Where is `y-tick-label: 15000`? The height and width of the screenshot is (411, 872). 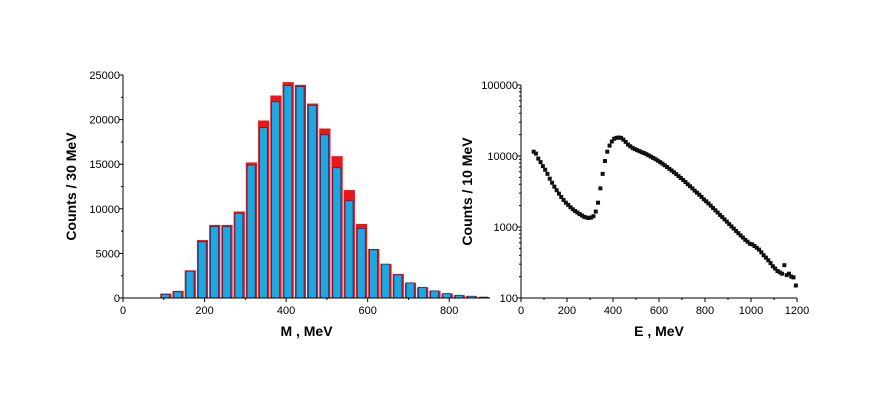
y-tick-label: 15000 is located at coordinates (104, 165).